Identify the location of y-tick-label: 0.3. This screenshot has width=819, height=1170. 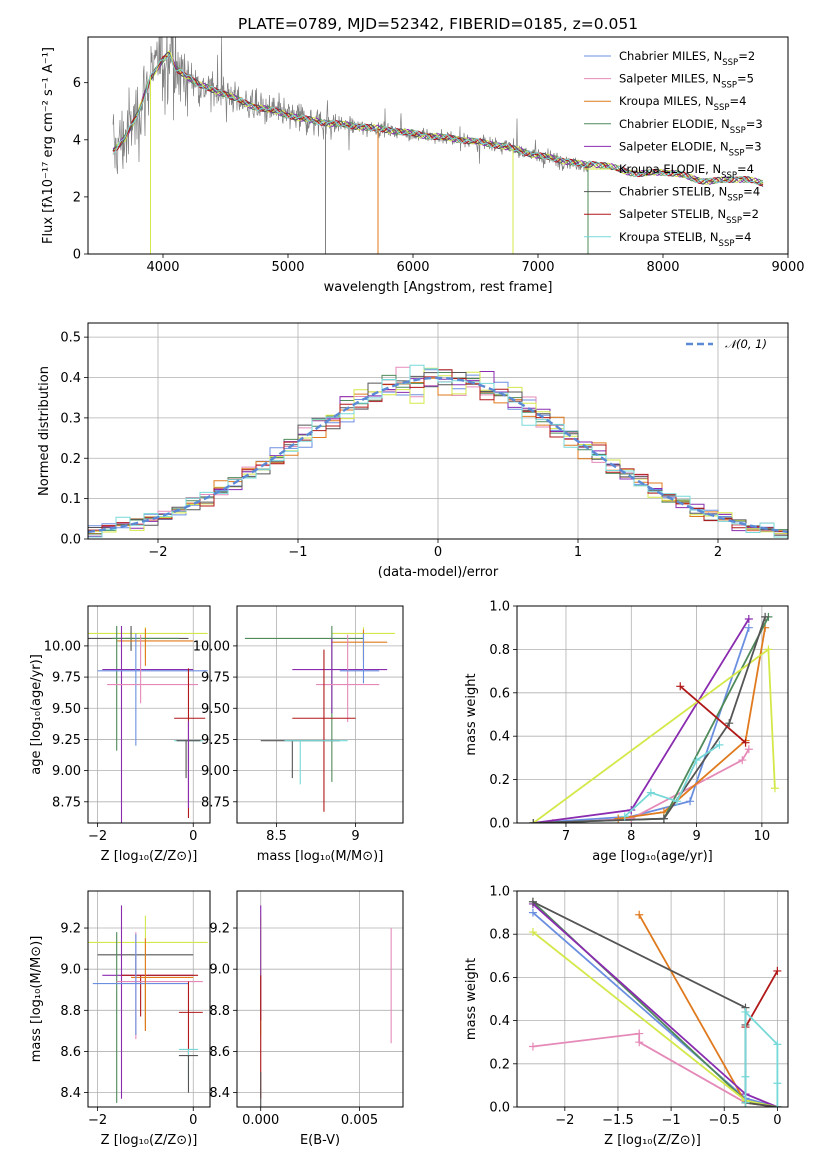
(70, 418).